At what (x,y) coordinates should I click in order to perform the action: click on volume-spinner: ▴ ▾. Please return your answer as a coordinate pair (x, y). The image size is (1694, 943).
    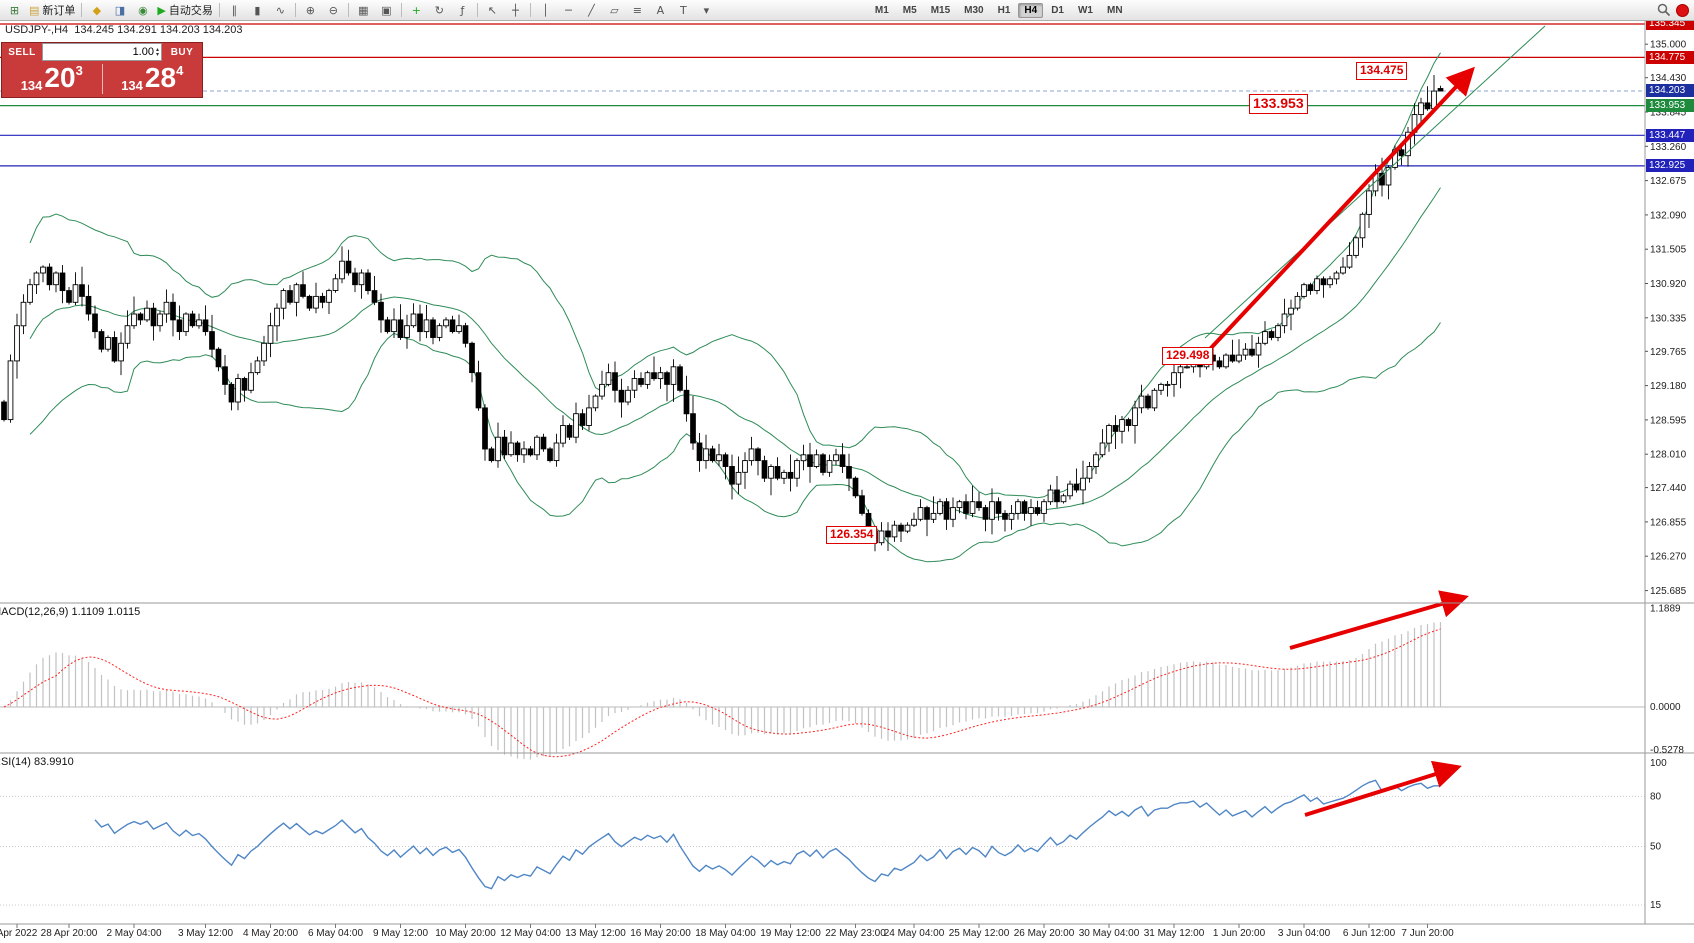
    Looking at the image, I should click on (157, 52).